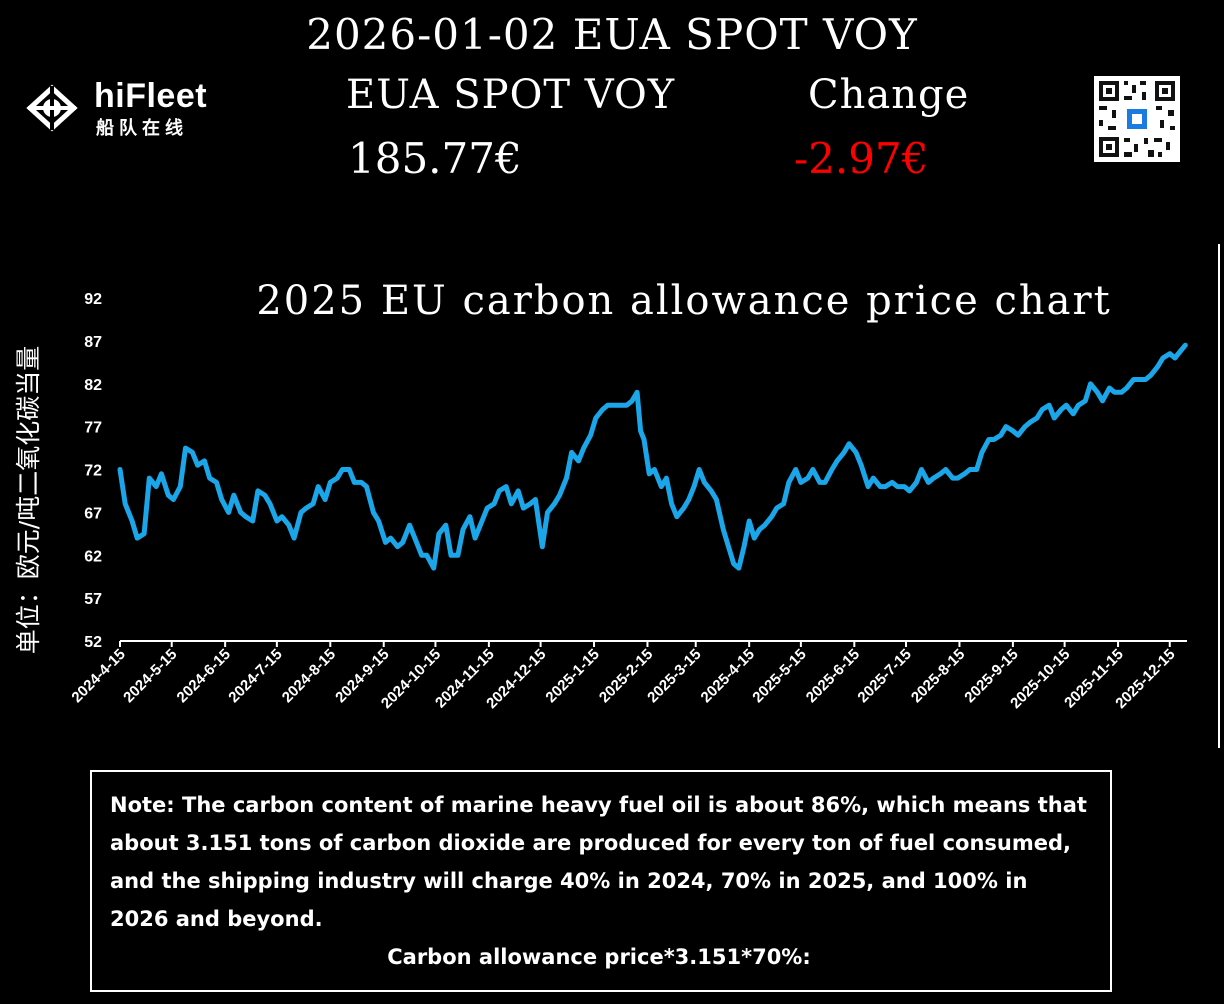  Describe the element at coordinates (435, 158) in the screenshot. I see `price-value: 185.77€` at that location.